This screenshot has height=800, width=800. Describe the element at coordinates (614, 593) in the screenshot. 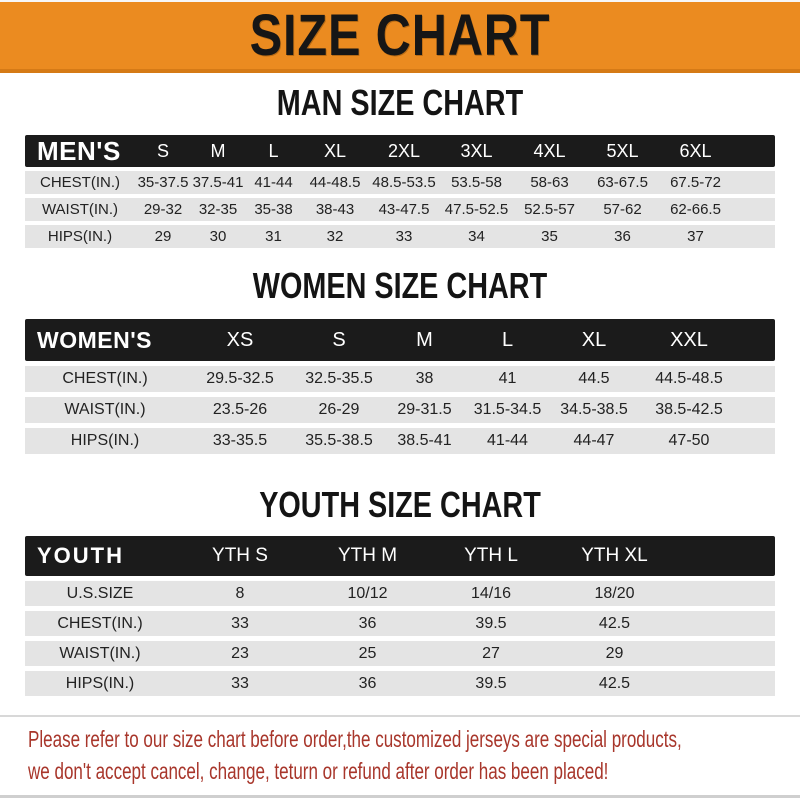

I see `size-value-cell: 18/20` at that location.